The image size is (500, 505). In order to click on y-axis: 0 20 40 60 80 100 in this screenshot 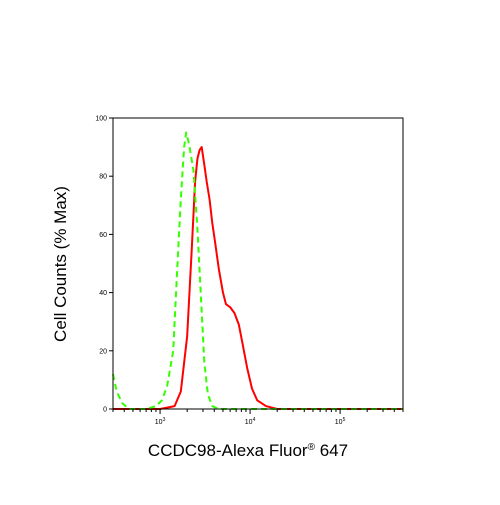, I will do `click(104, 265)`.